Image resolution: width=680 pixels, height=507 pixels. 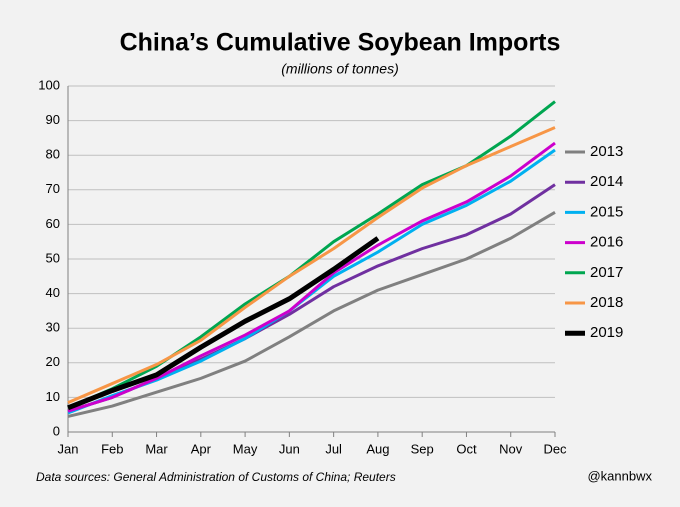 I want to click on credit: @kannbwx, so click(x=619, y=475).